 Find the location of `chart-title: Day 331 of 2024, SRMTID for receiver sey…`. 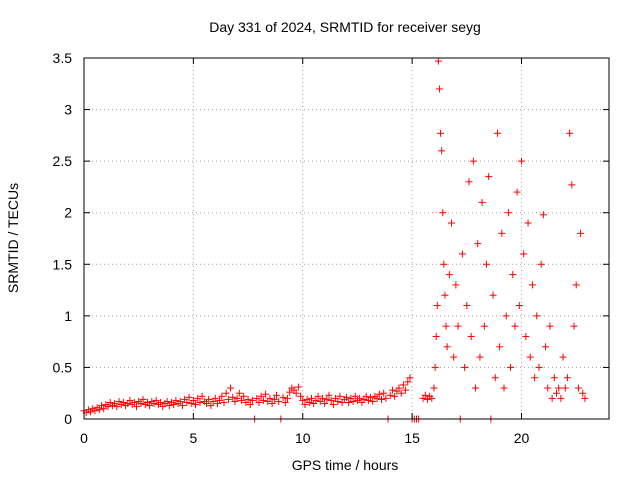

chart-title: Day 331 of 2024, SRMTID for receiver sey… is located at coordinates (345, 27).